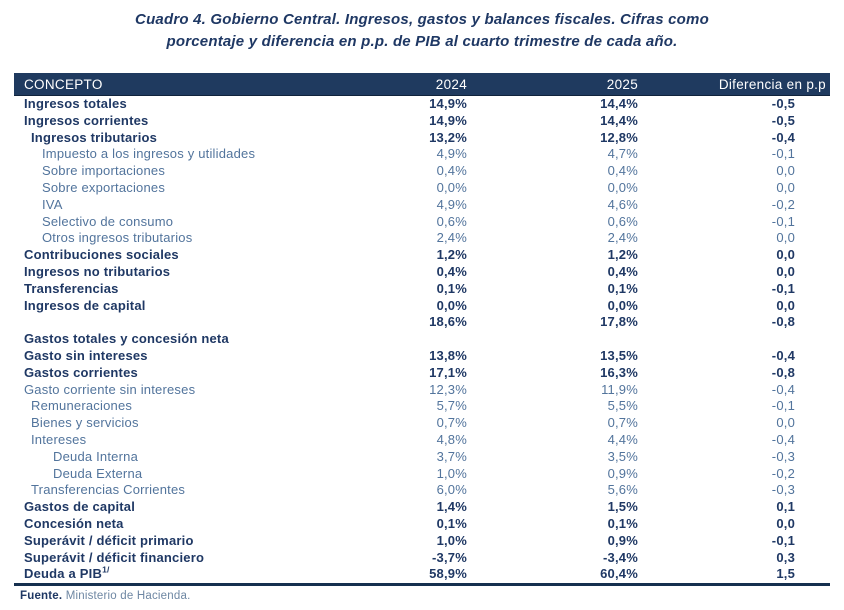 The image size is (844, 610). I want to click on concept-cell: Gastos totales y concesión neta, so click(126, 339).